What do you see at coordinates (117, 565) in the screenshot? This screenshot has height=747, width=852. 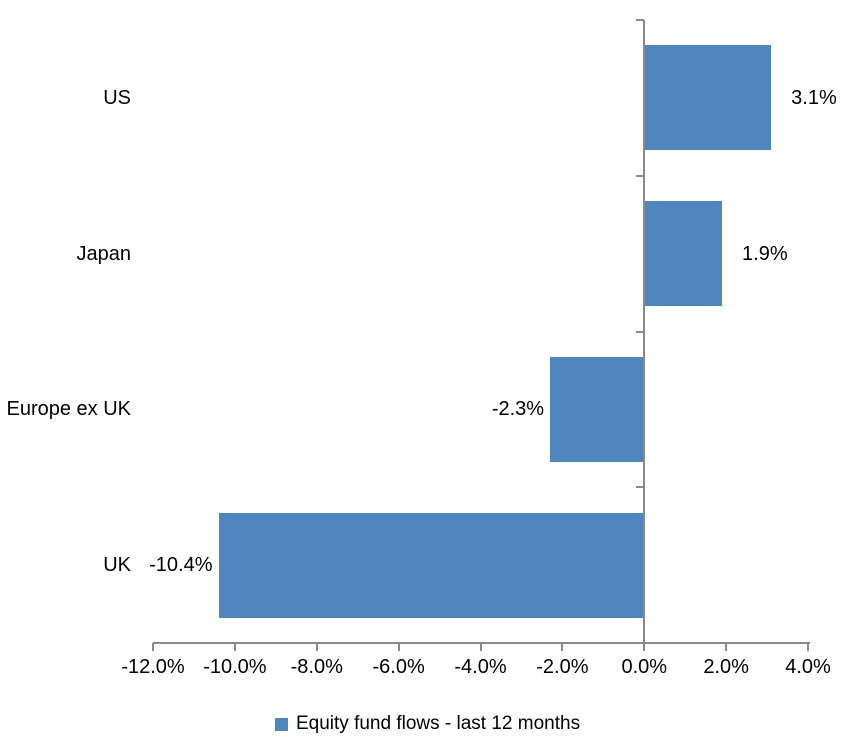 I see `category-label: UK` at bounding box center [117, 565].